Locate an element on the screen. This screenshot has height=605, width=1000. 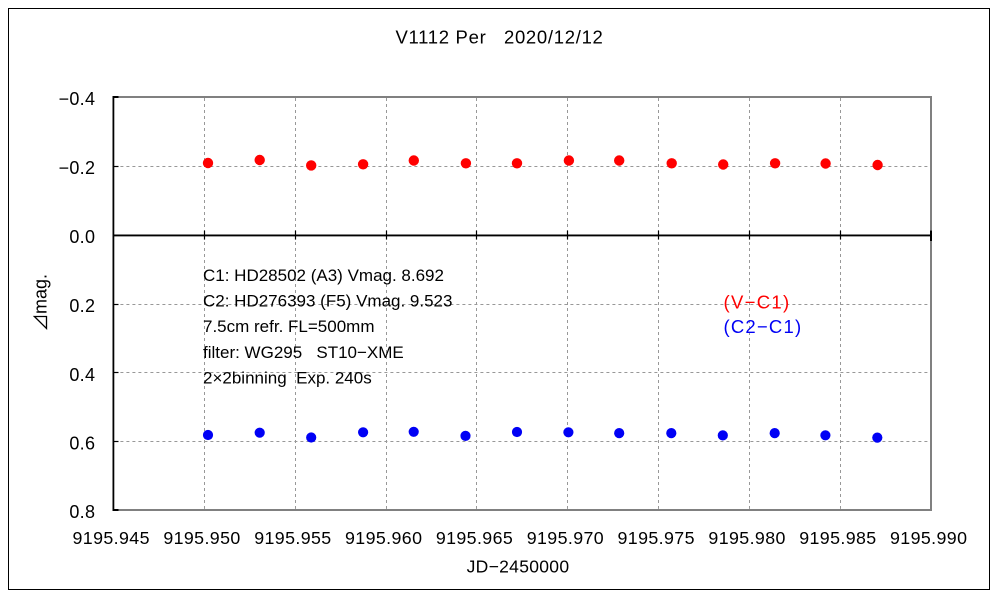
svg-text: 0.4 is located at coordinates (82, 375).